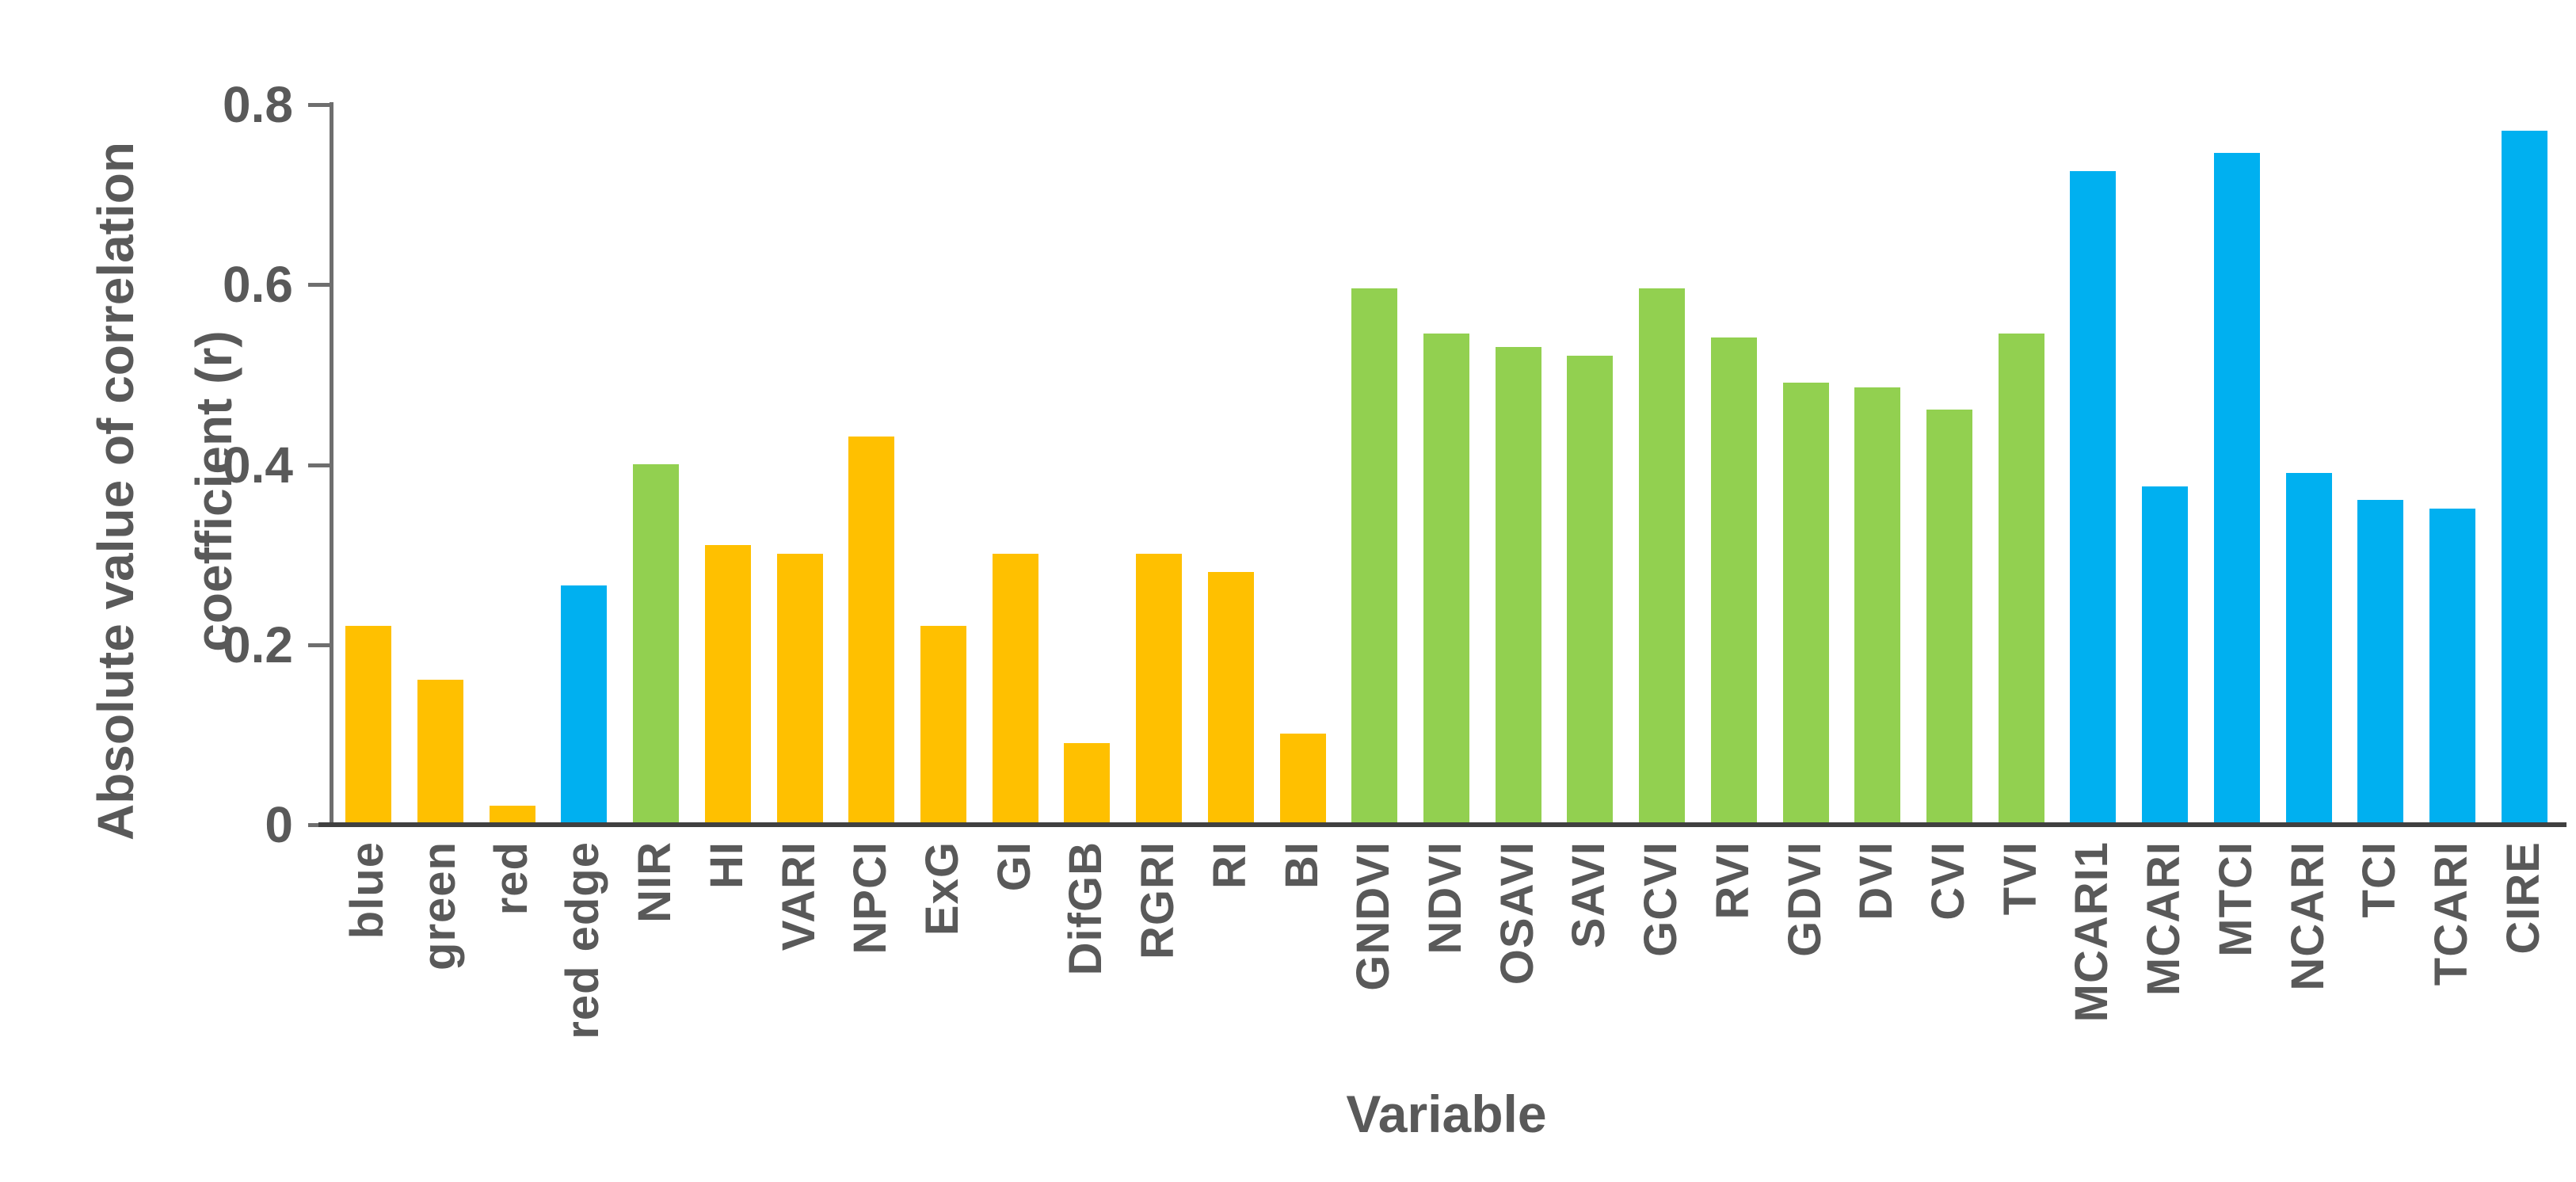 This screenshot has height=1182, width=2576. I want to click on bar-bi, so click(1302, 779).